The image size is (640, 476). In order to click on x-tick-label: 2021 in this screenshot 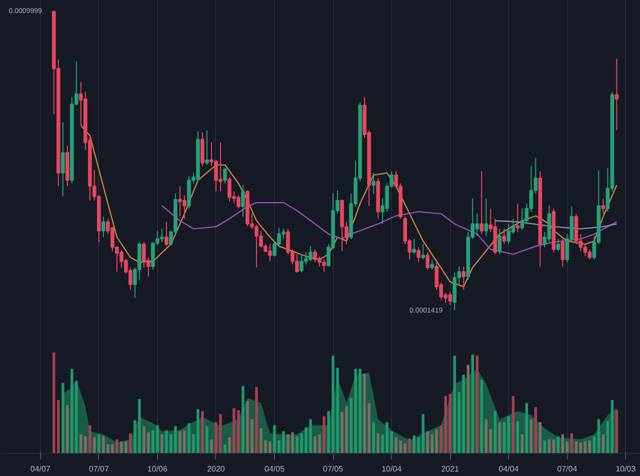, I will do `click(450, 469)`.